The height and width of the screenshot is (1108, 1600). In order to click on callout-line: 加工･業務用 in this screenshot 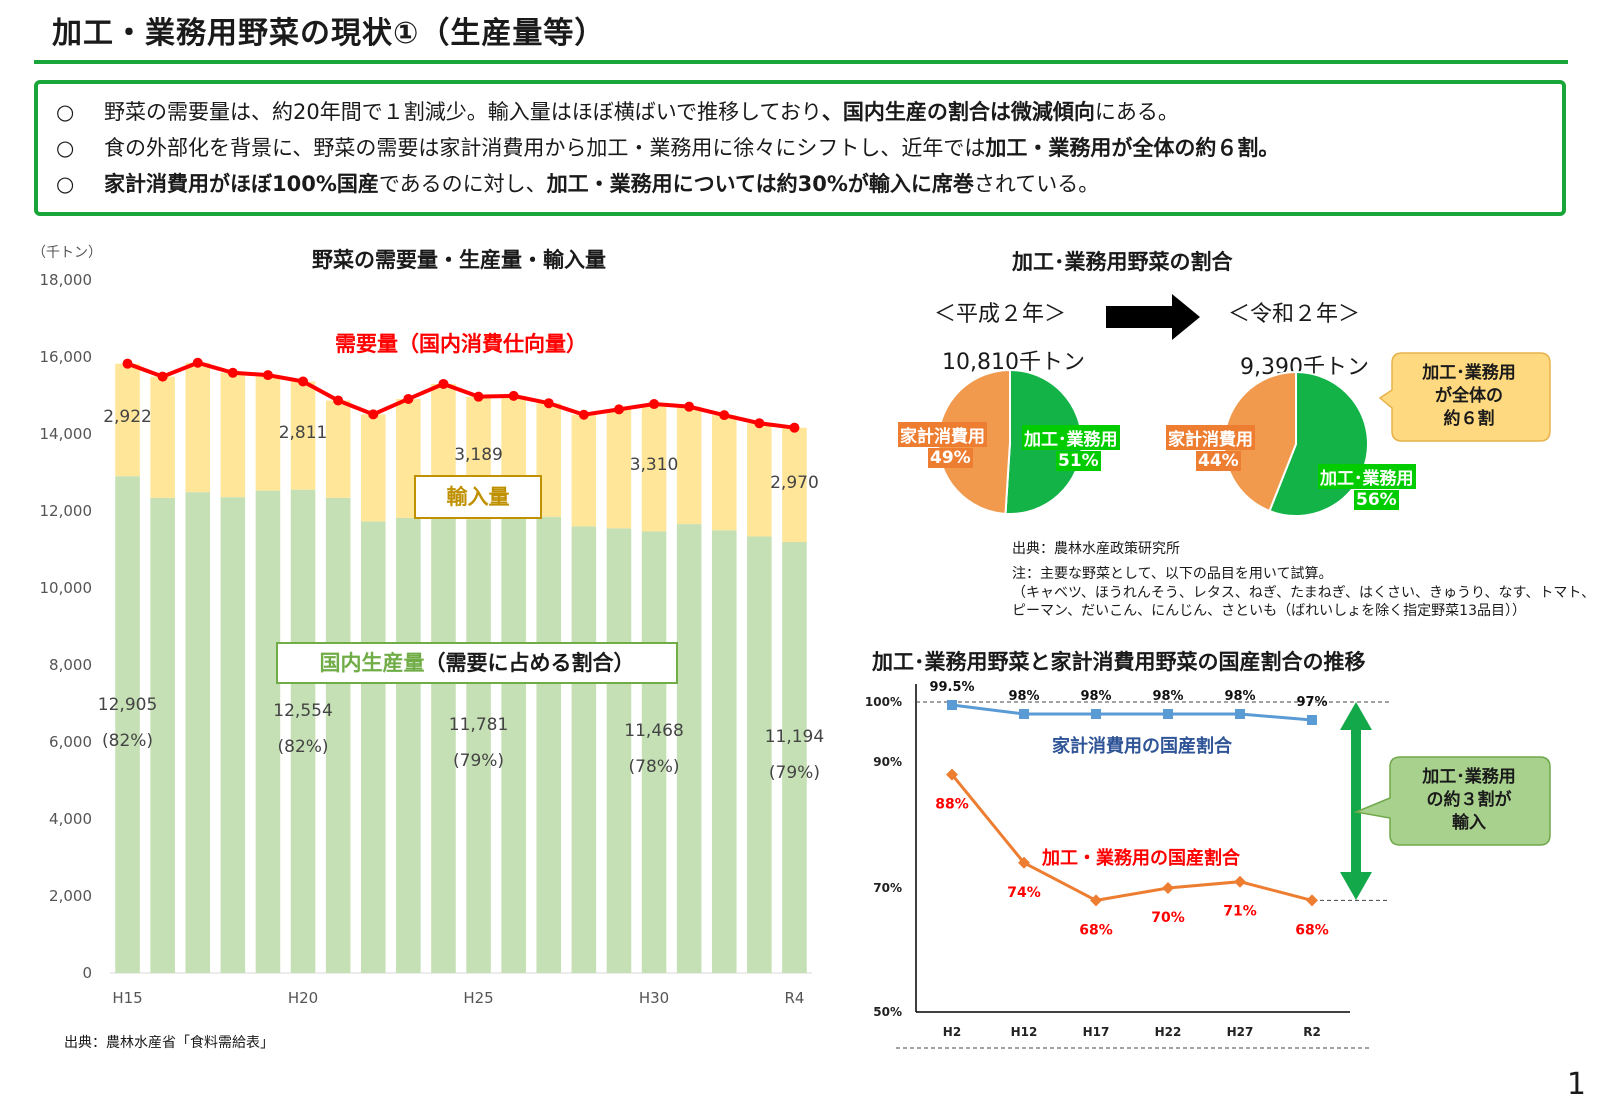, I will do `click(1469, 777)`.